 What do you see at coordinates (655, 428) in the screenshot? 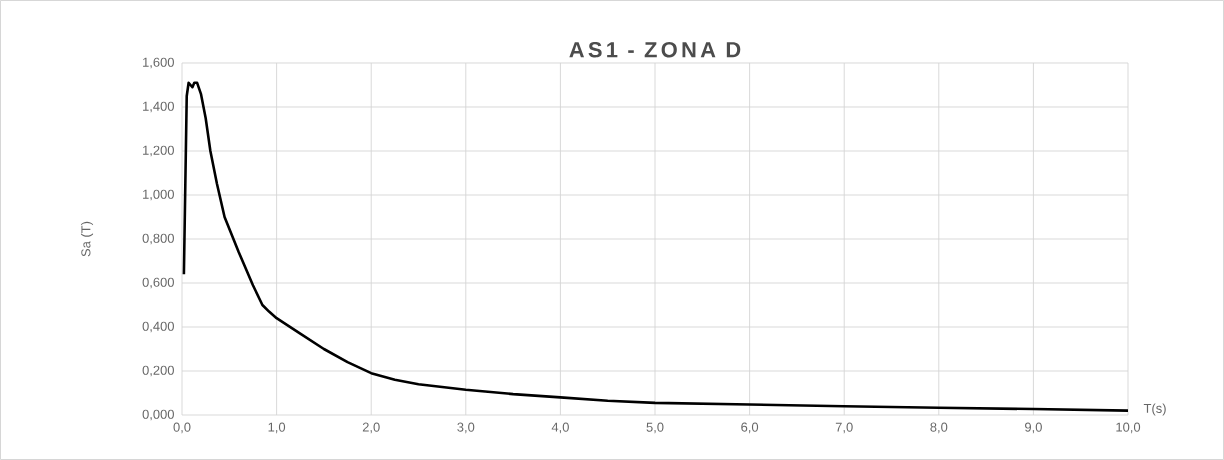
I see `x-tick-label: 5,0` at bounding box center [655, 428].